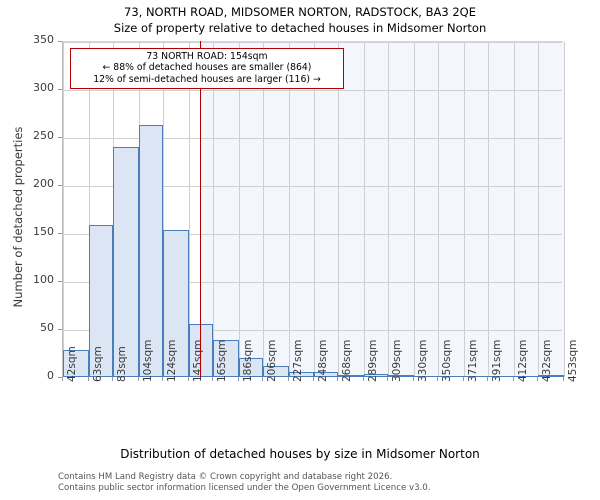 This screenshot has height=500, width=600. I want to click on y-axis-tick-label: 100, so click(43, 279).